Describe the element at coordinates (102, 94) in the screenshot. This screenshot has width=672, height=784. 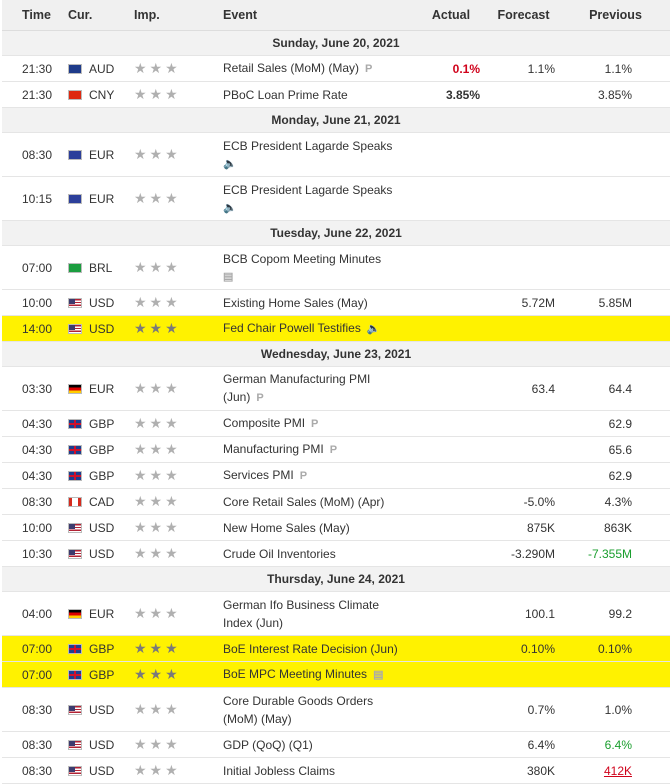
I see `currency-code: CNY` at that location.